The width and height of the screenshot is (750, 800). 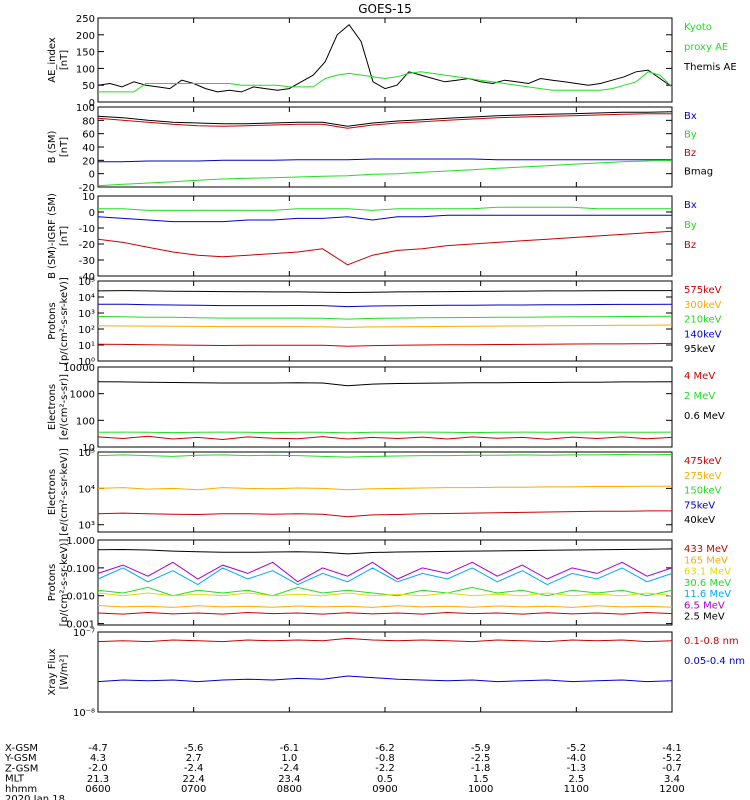 I want to click on ytick-label: 10⁵, so click(x=86, y=282).